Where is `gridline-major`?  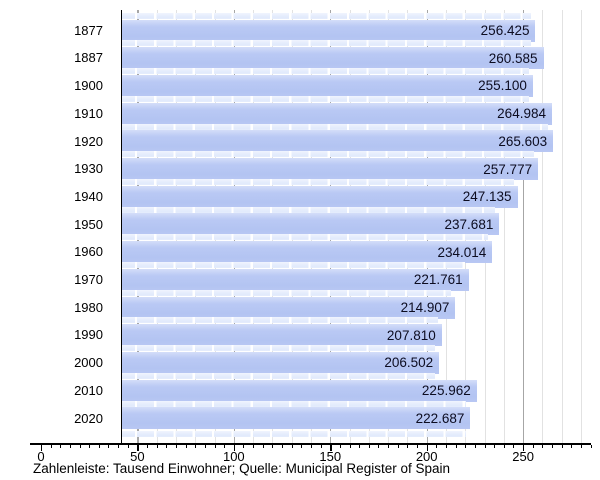
gridline-major is located at coordinates (524, 226).